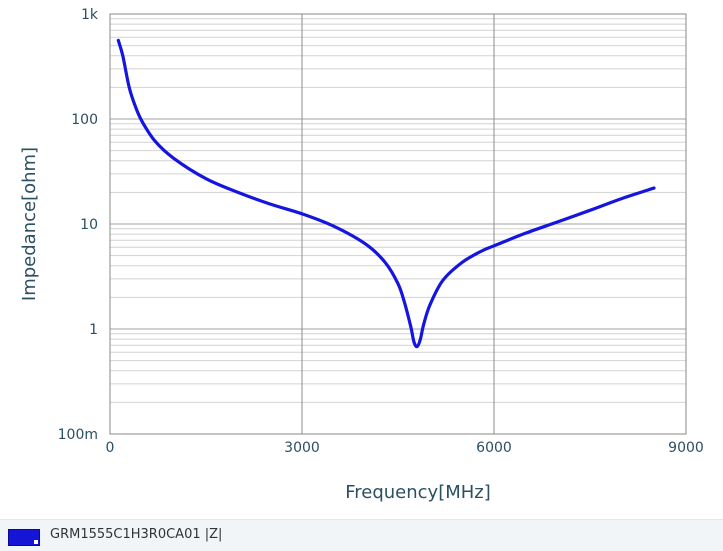 This screenshot has height=551, width=723. I want to click on y-tick-label: 100, so click(84, 120).